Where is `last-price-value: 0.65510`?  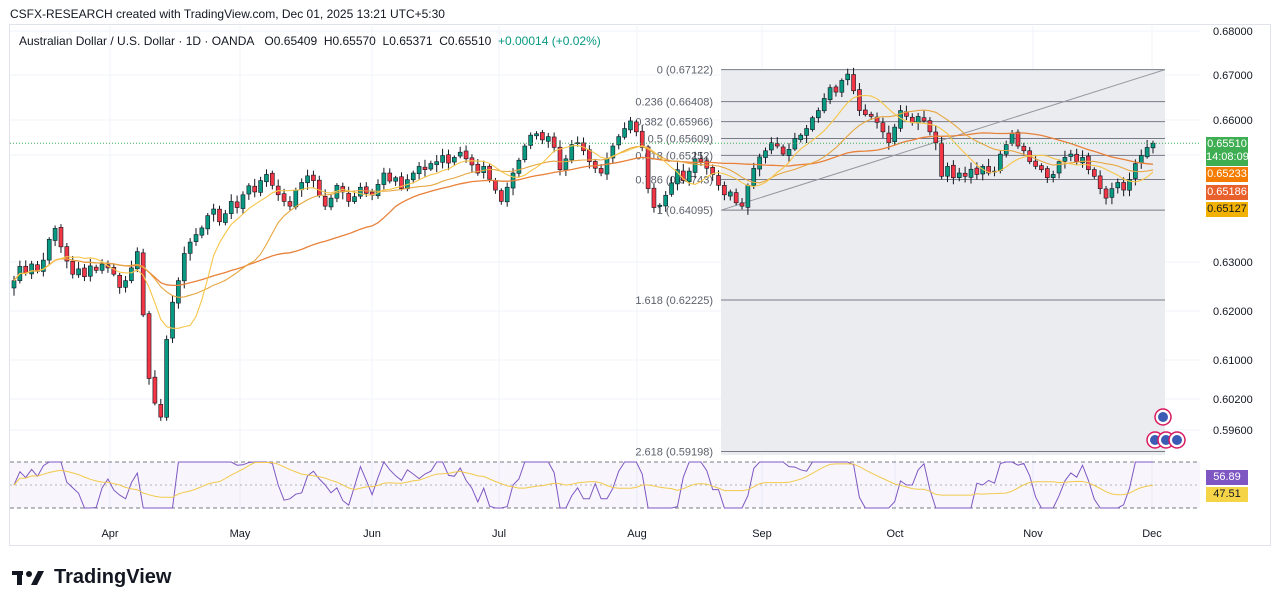
last-price-value: 0.65510 is located at coordinates (1227, 144).